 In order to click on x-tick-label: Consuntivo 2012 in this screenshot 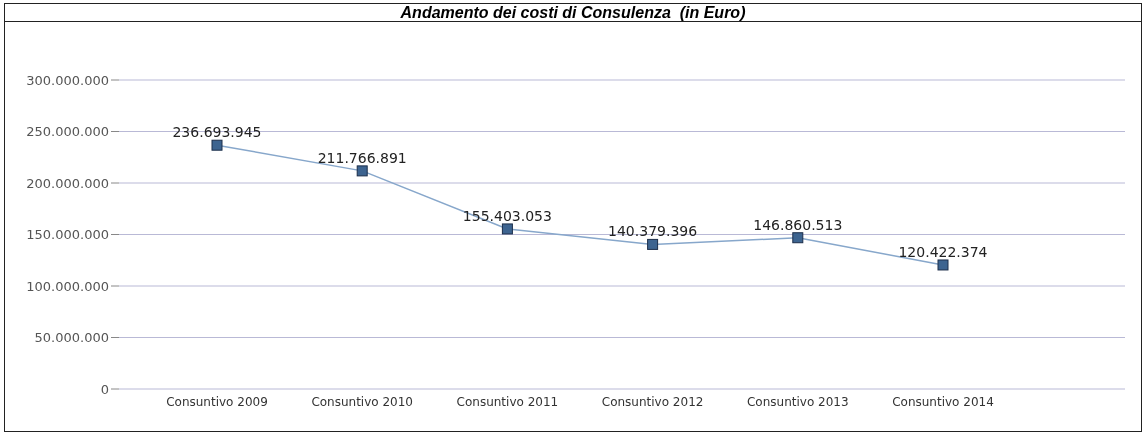, I will do `click(652, 401)`.